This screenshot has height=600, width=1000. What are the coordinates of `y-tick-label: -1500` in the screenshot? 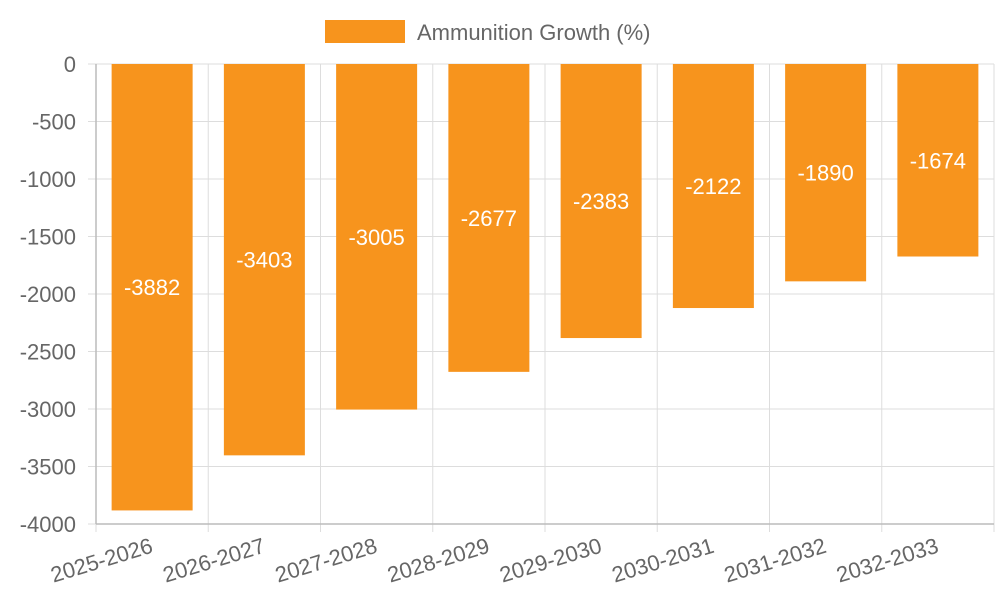 It's located at (48, 237).